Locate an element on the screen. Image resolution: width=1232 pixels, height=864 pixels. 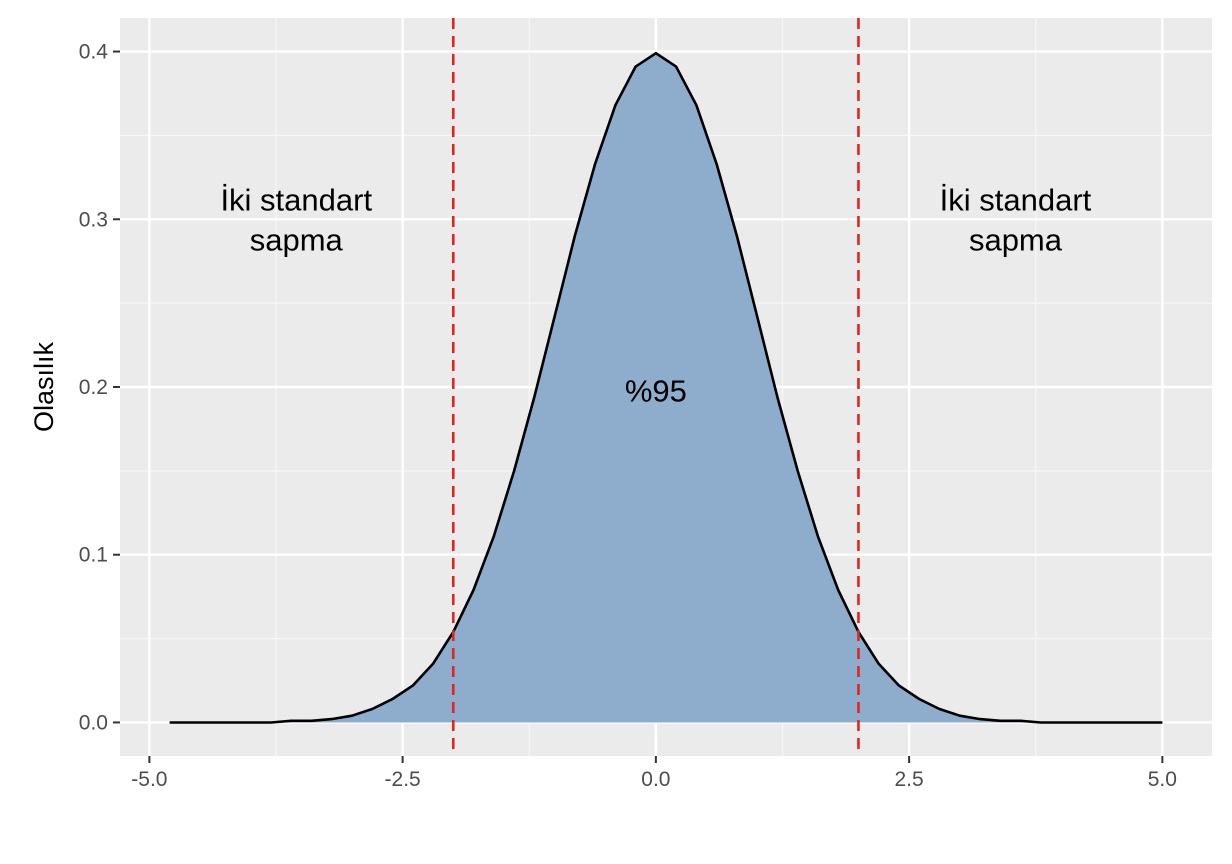
x-tick-label: -5.0 is located at coordinates (149, 779).